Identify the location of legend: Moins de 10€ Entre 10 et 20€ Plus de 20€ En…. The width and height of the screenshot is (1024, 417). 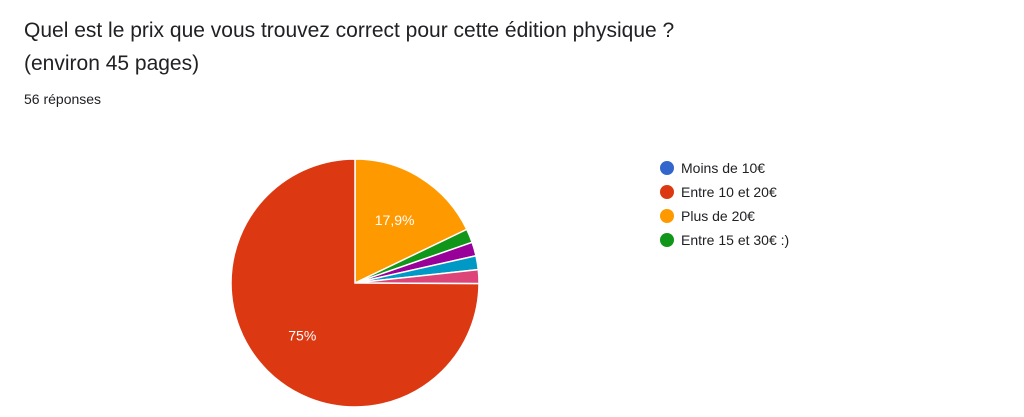
(724, 204).